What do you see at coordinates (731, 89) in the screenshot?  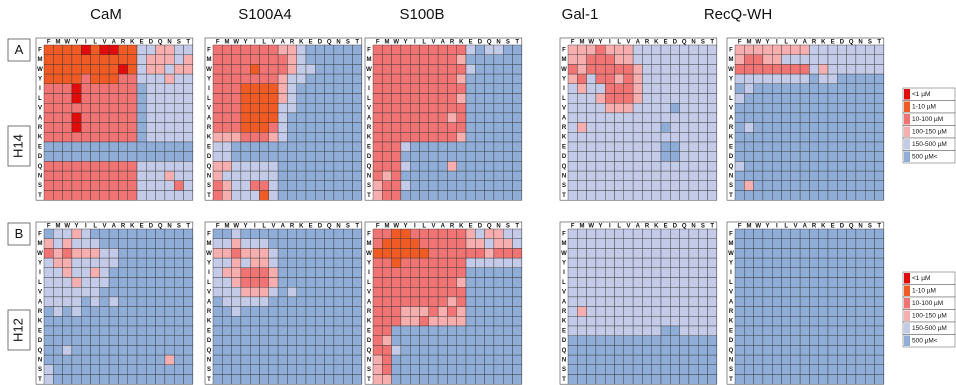 I see `row-residue: I` at bounding box center [731, 89].